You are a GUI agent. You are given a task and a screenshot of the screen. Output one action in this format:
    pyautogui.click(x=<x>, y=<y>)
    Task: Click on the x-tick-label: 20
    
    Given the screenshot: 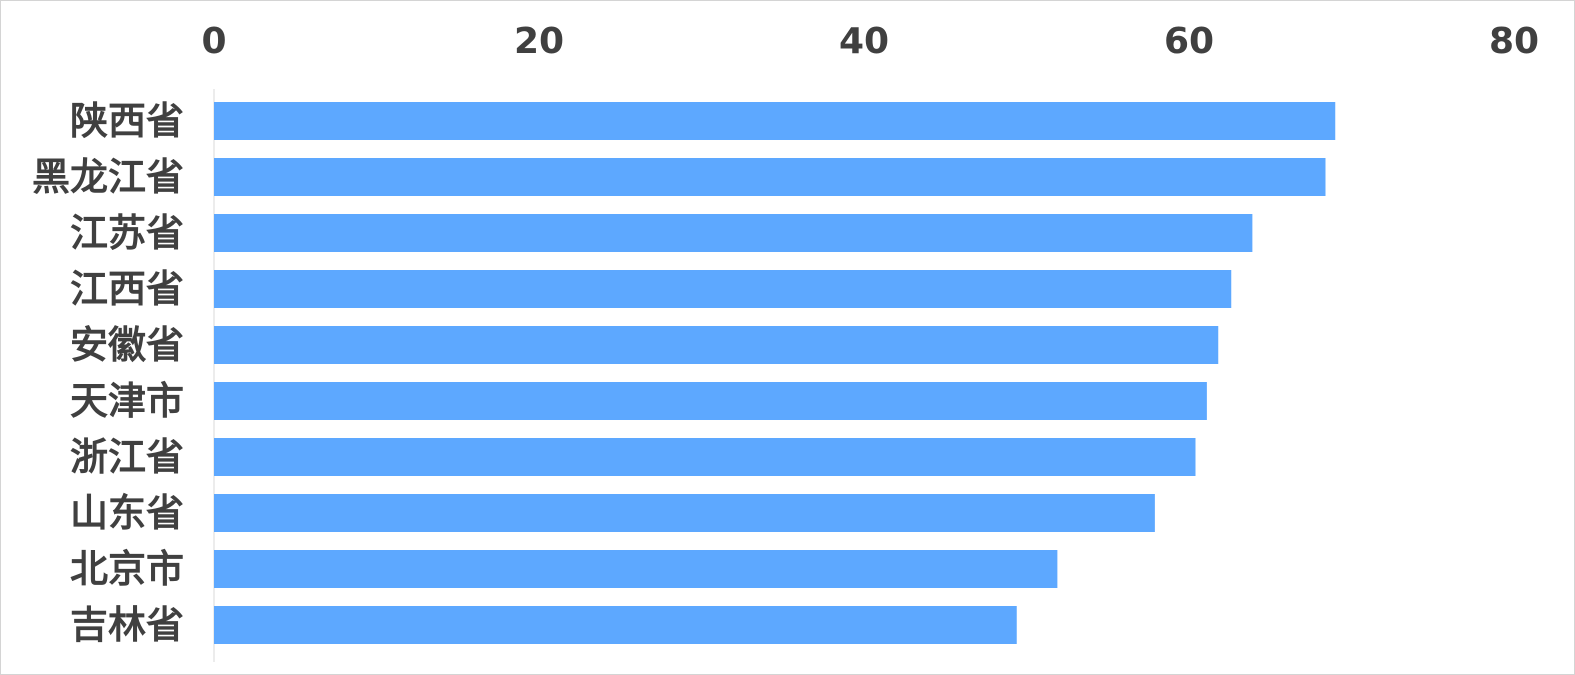 What is the action you would take?
    pyautogui.click(x=539, y=41)
    